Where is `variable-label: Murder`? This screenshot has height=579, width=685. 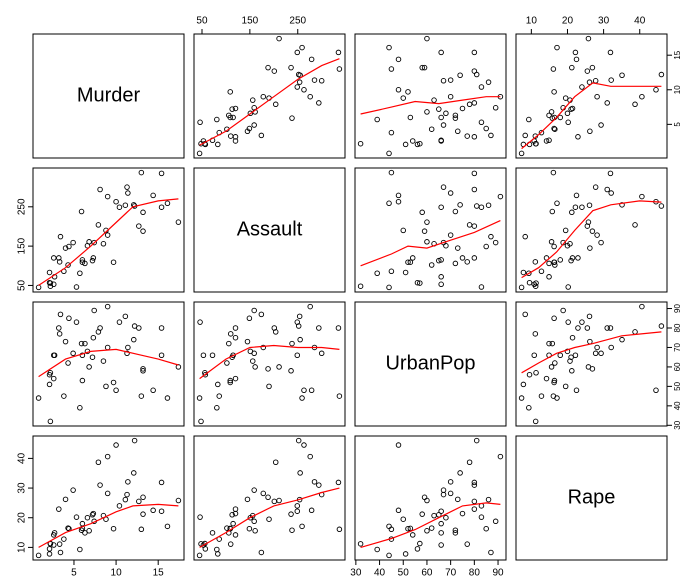 variable-label: Murder is located at coordinates (109, 95).